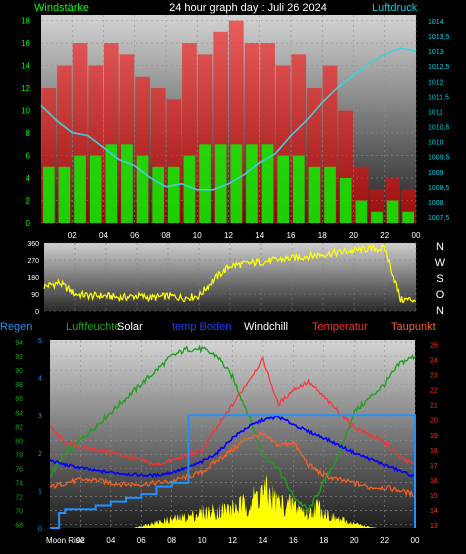 This screenshot has width=466, height=554. What do you see at coordinates (436, 52) in the screenshot?
I see `y-tick-label: 1013` at bounding box center [436, 52].